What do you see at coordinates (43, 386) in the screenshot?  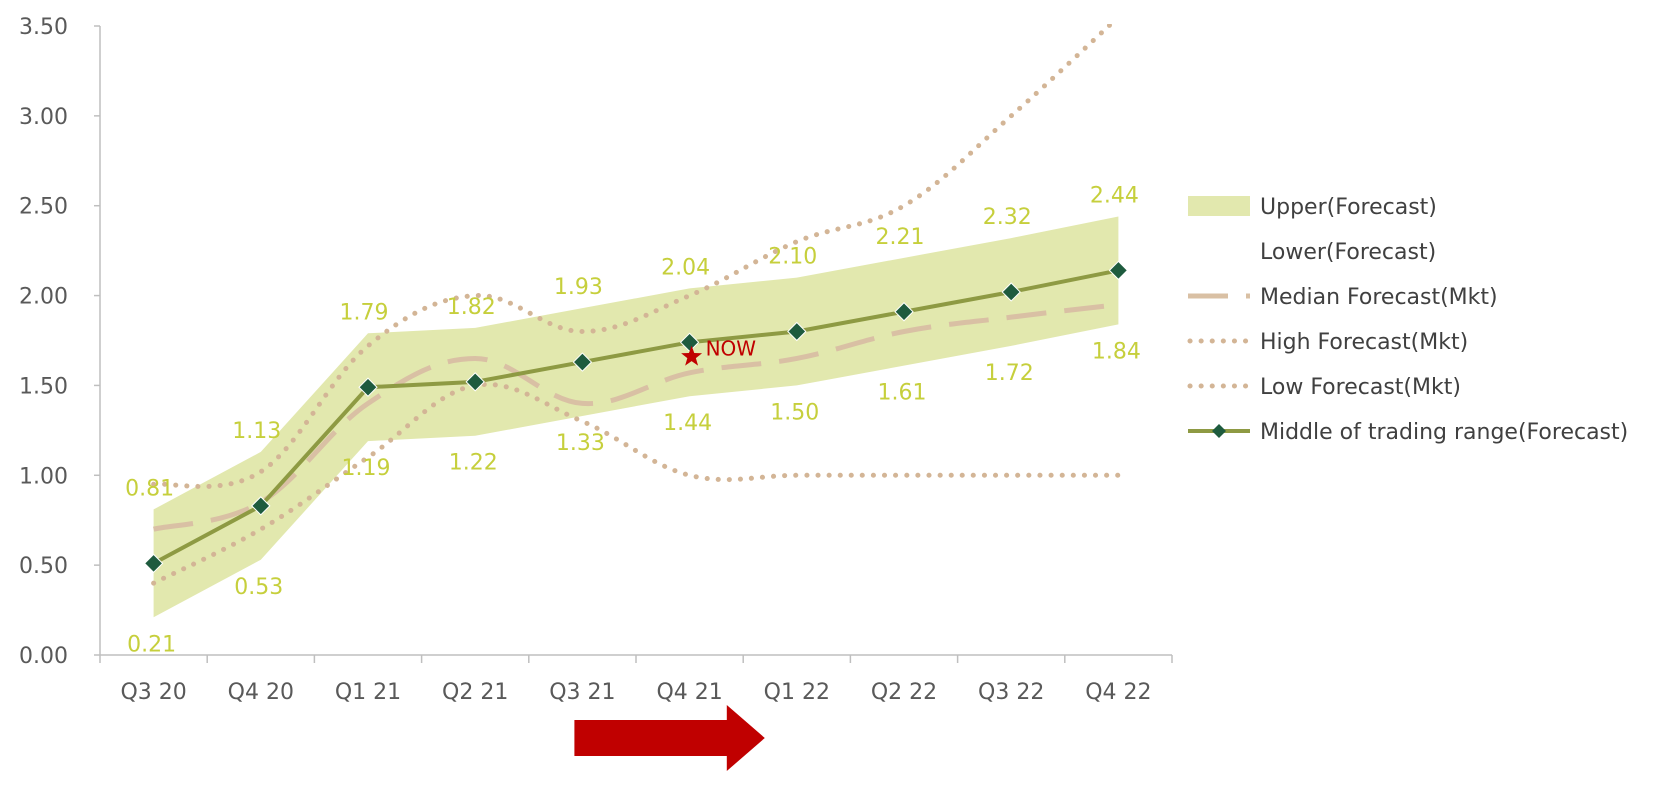 I see `y-tick-label: 1.50` at bounding box center [43, 386].